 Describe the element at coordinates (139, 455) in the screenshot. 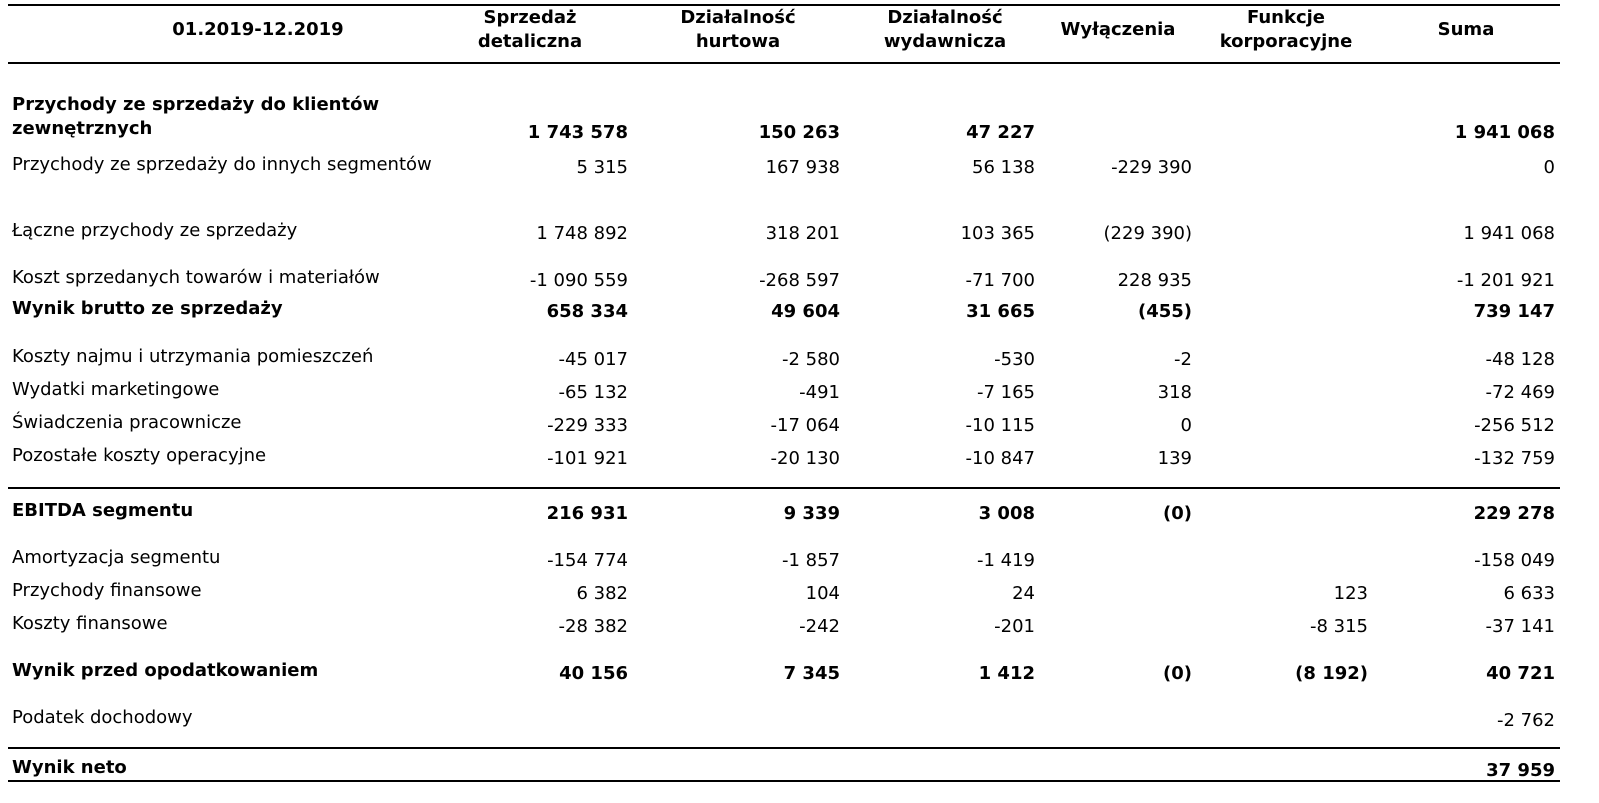

I see `row-label: Pozostałe koszty operacyjne` at that location.